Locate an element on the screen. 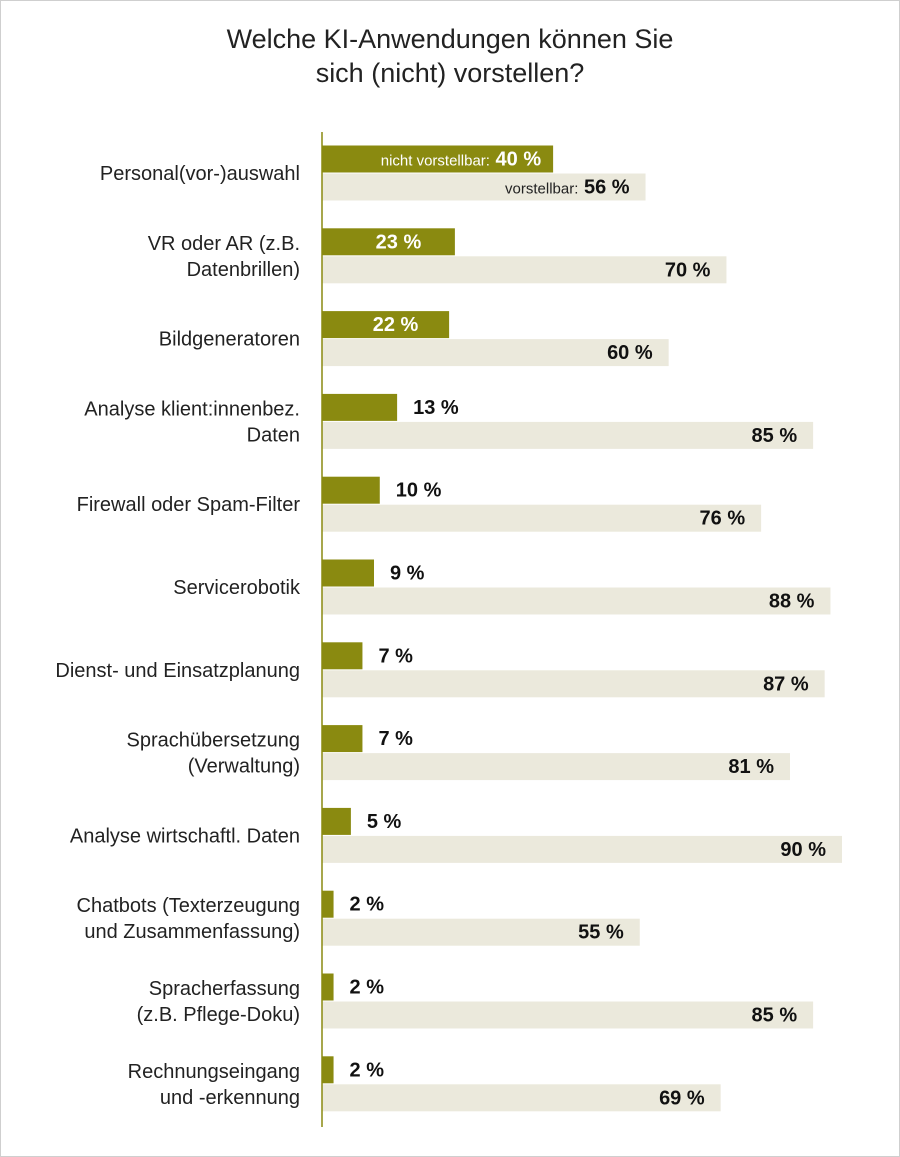  value-label-vorstellbar: 90 % is located at coordinates (803, 850).